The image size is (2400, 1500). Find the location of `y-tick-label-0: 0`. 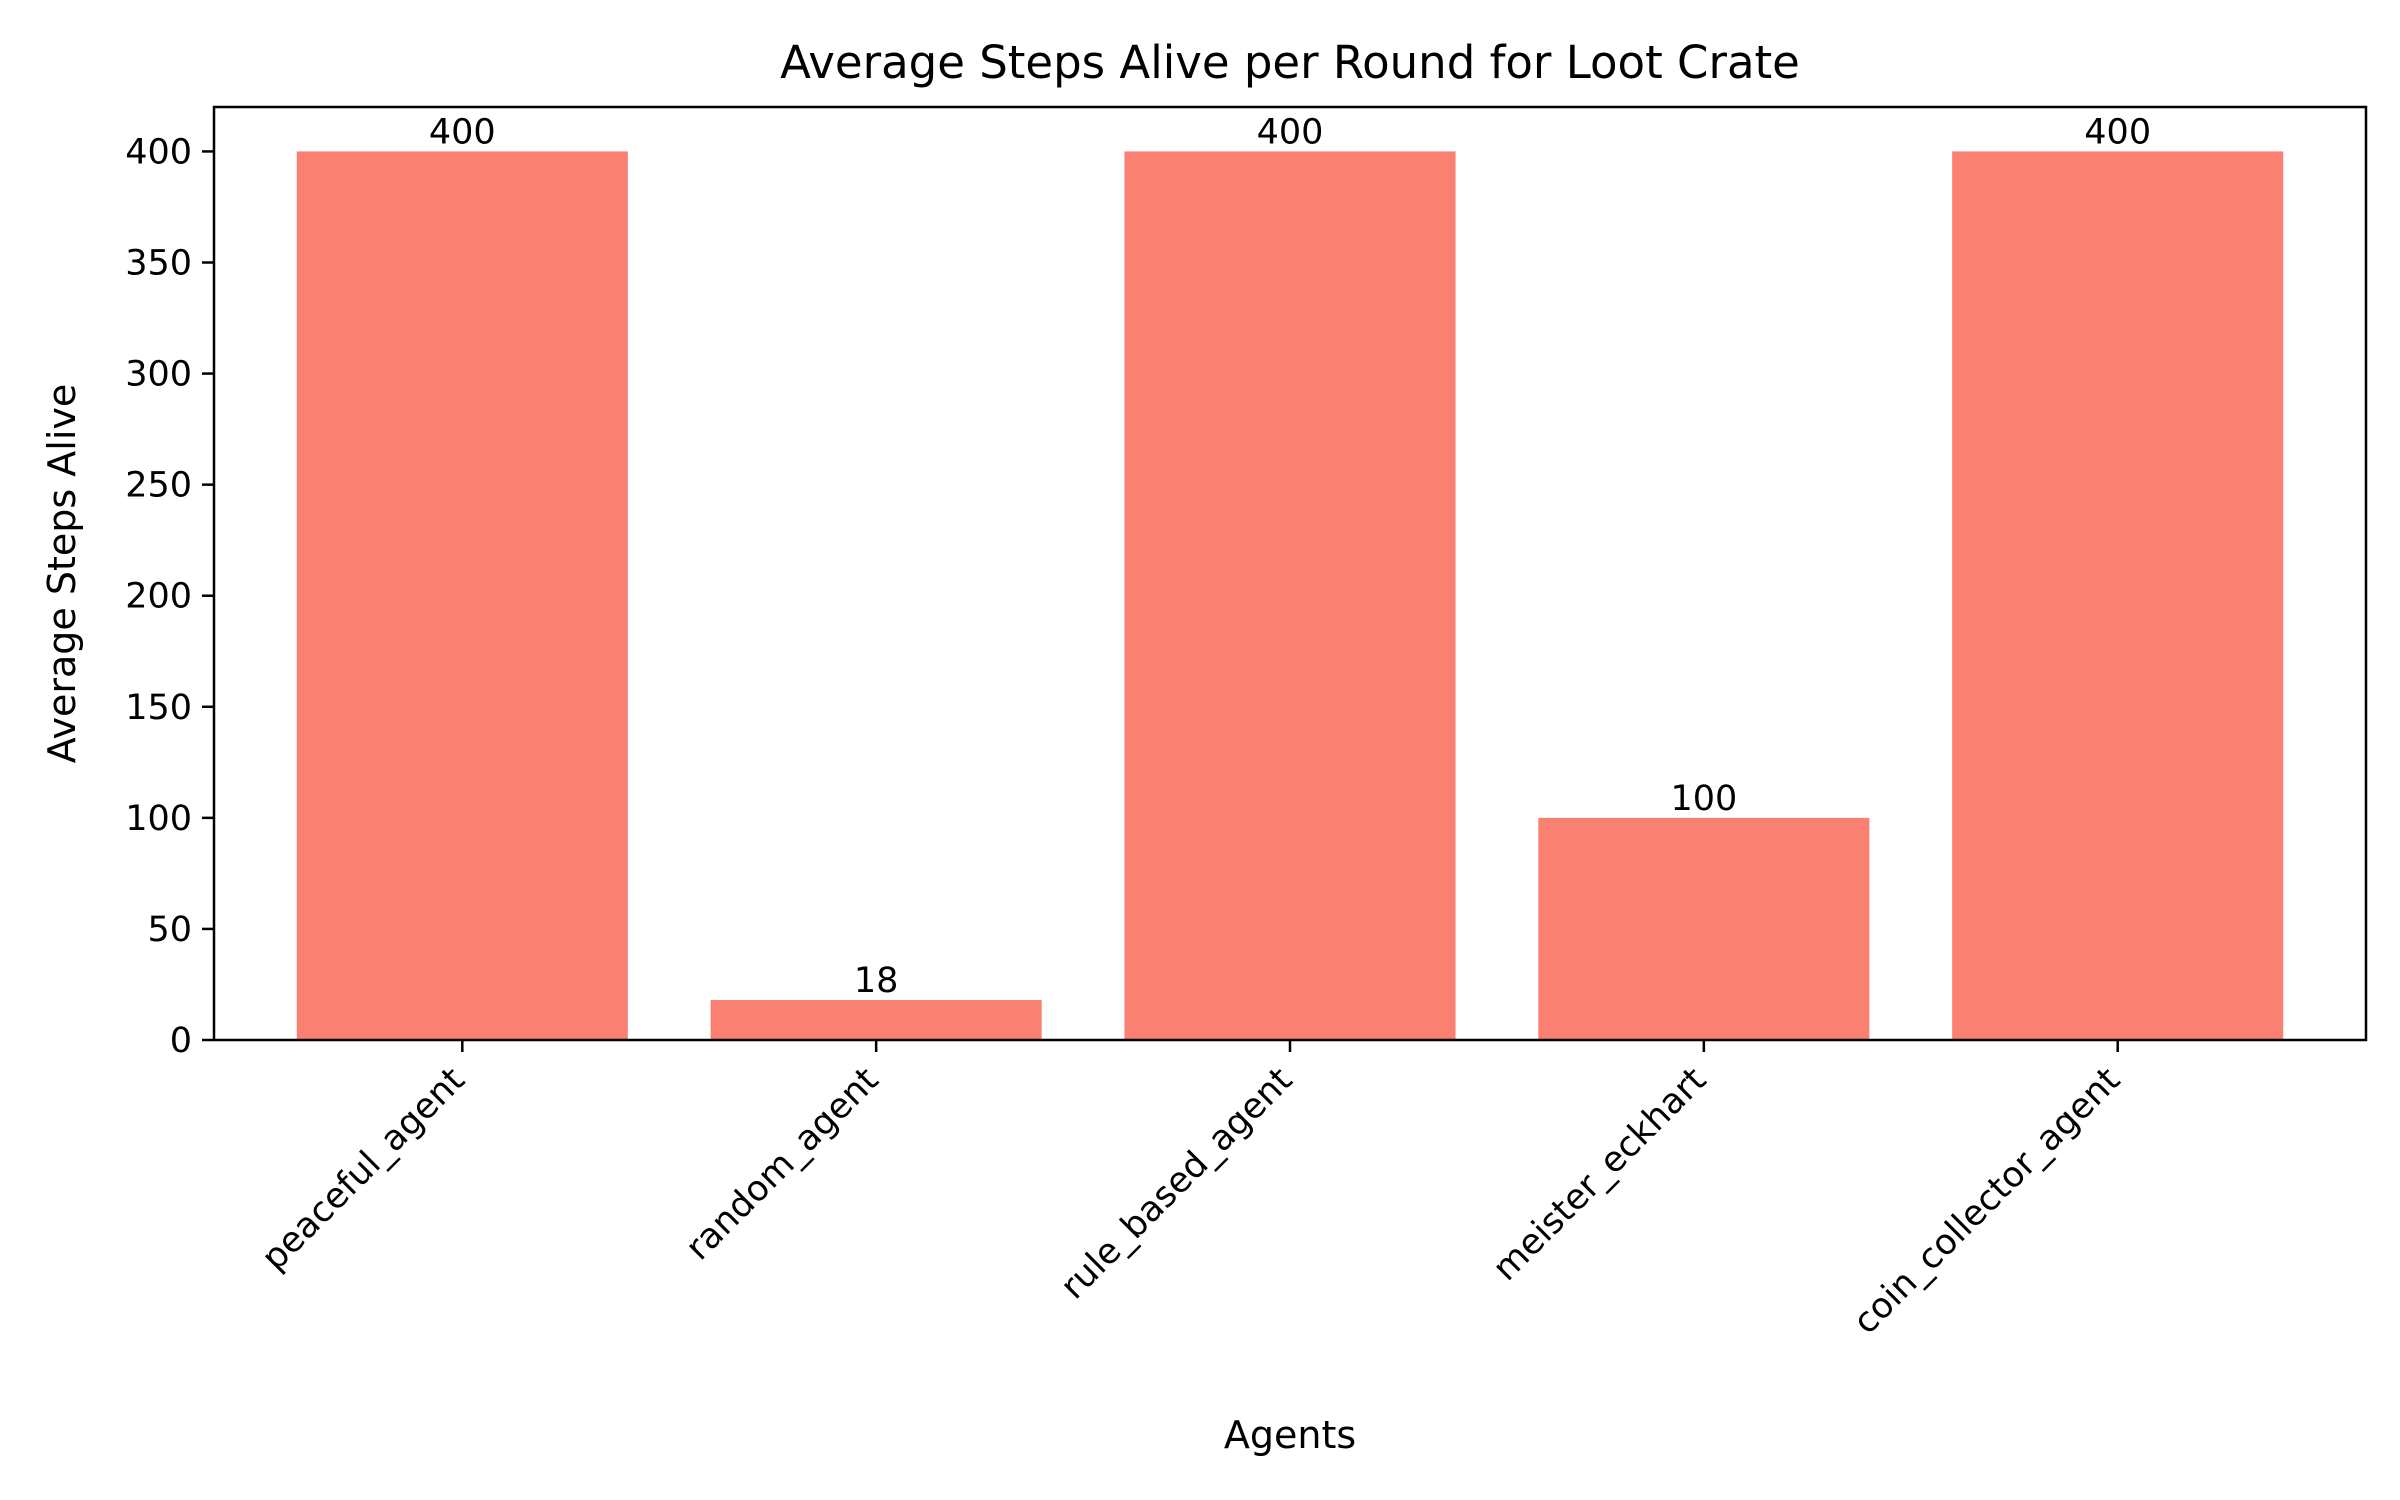

y-tick-label-0: 0 is located at coordinates (181, 1041).